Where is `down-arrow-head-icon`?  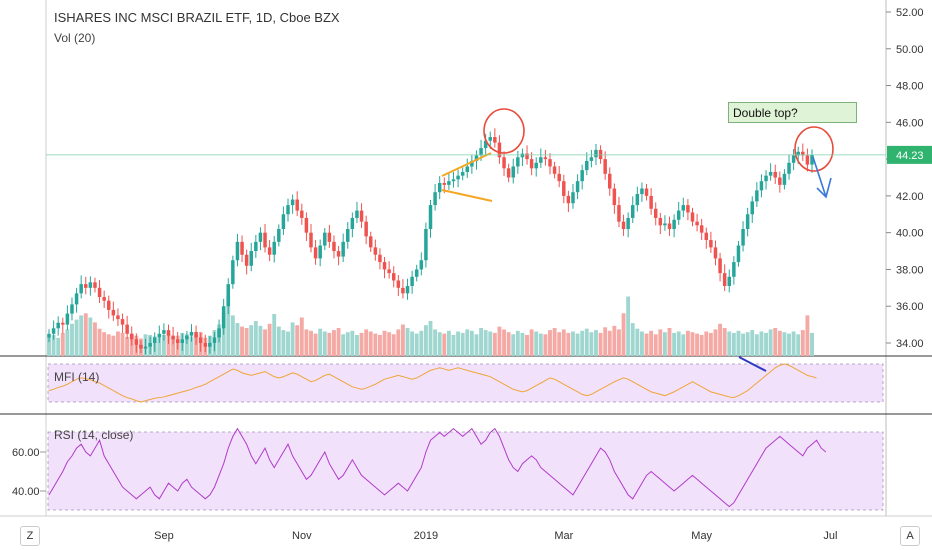
down-arrow-head-icon is located at coordinates (824, 188).